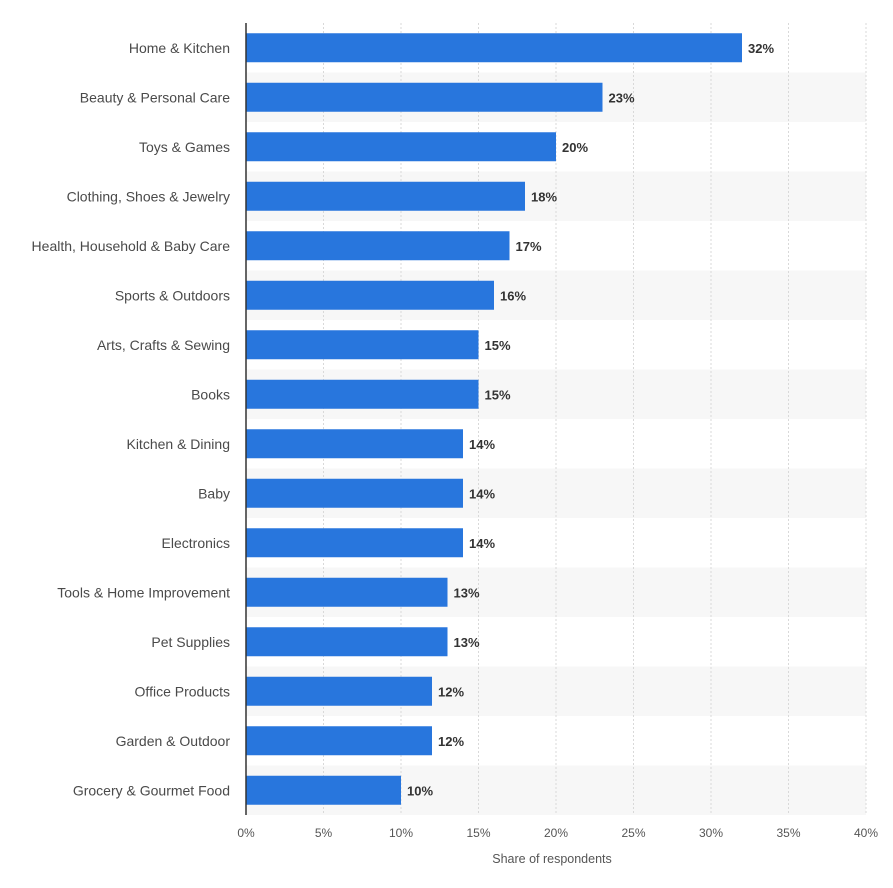 The height and width of the screenshot is (888, 893). What do you see at coordinates (513, 295) in the screenshot?
I see `data-label: 16%` at bounding box center [513, 295].